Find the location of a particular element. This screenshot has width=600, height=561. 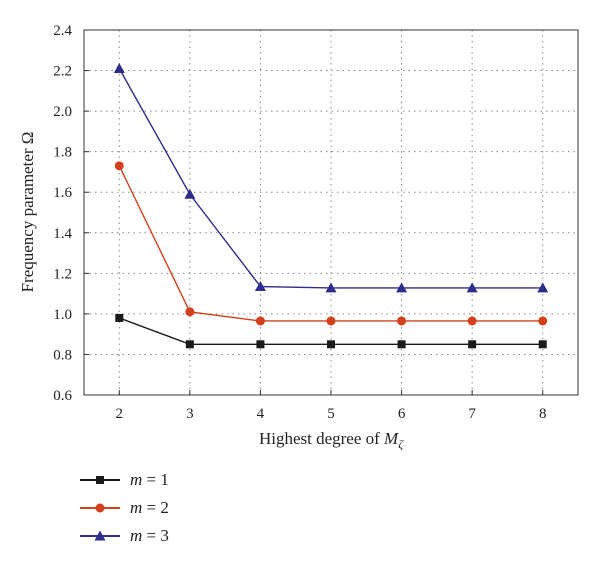

x-axis-title-symbol: M is located at coordinates (391, 438).